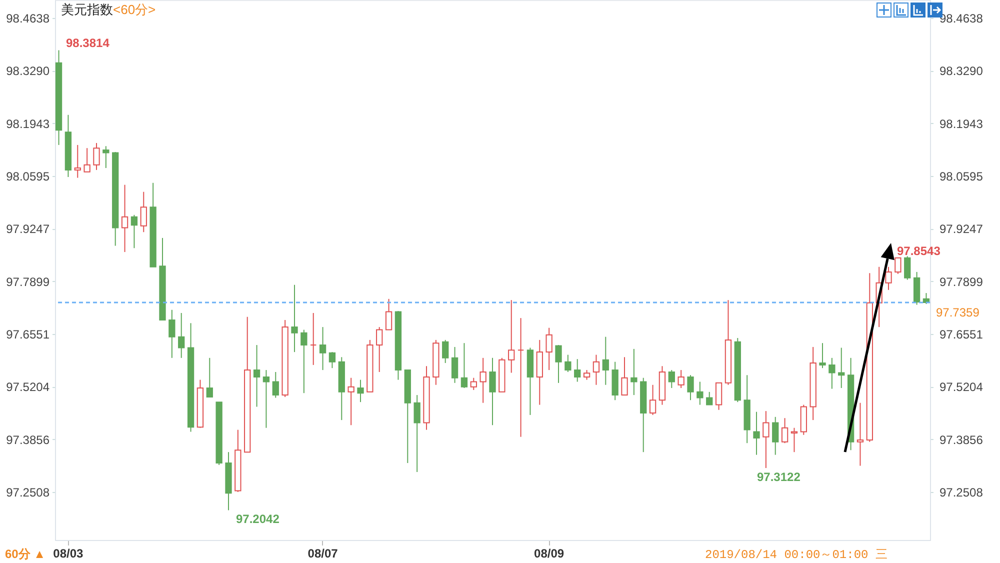 Image resolution: width=1000 pixels, height=563 pixels. Describe the element at coordinates (549, 553) in the screenshot. I see `x-tick-label: 08/09` at that location.